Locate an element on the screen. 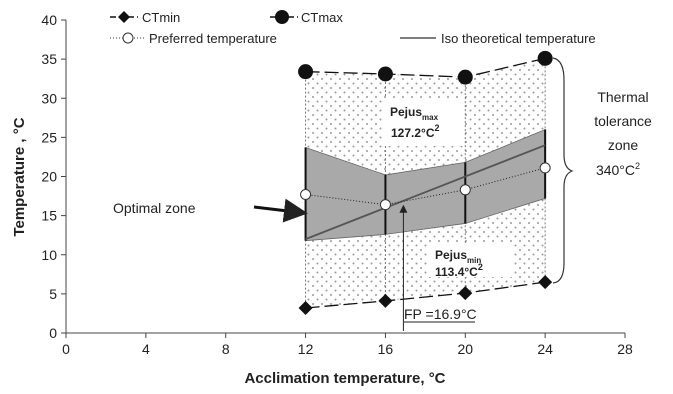  x-tick-label: 28 is located at coordinates (625, 349).